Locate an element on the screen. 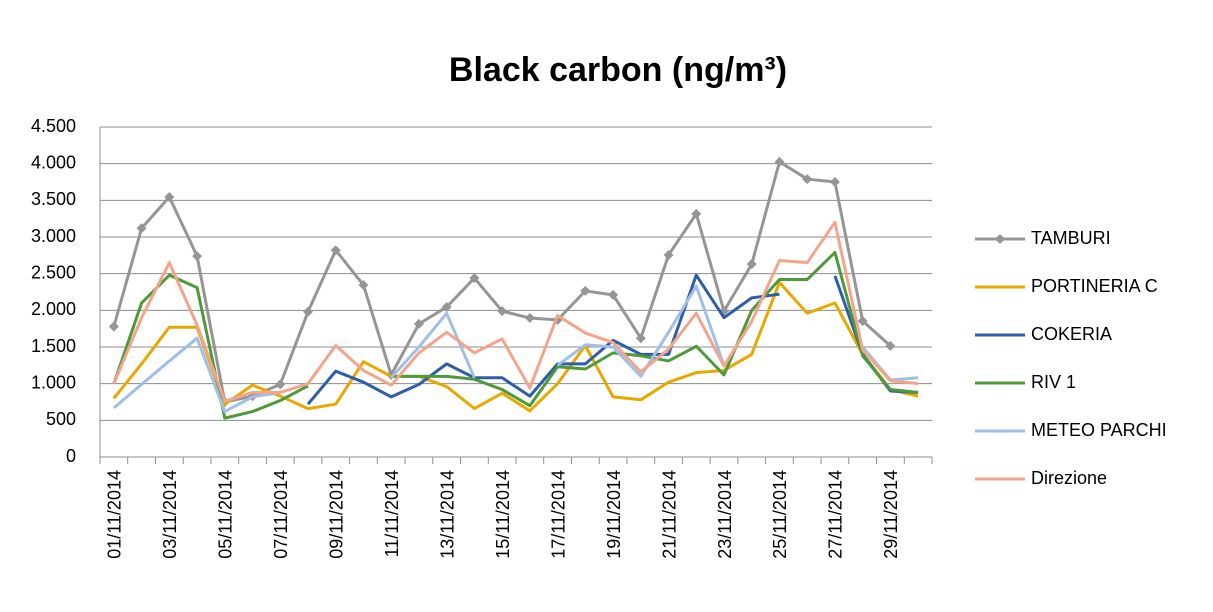 The image size is (1213, 612). x-tick-label: 11/11/2014 is located at coordinates (392, 513).